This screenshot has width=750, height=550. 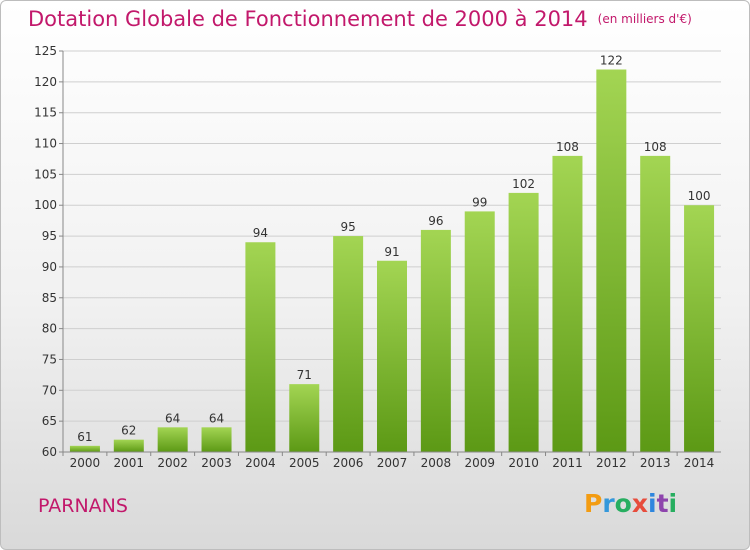 I want to click on bar-value-label: 62, so click(x=128, y=431).